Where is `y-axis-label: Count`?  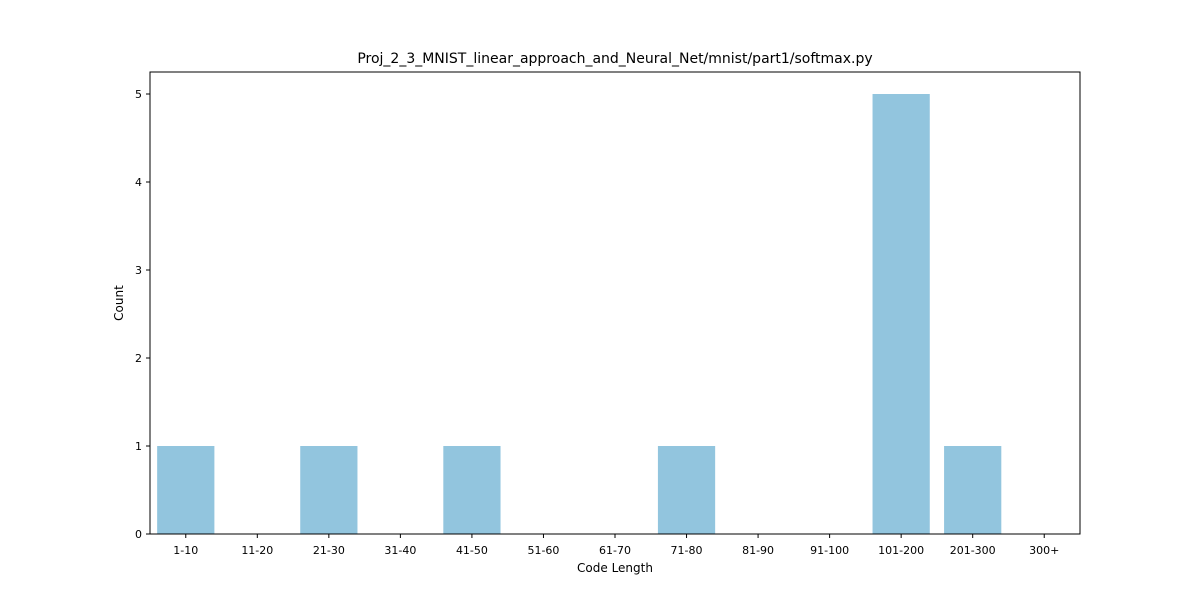
y-axis-label: Count is located at coordinates (119, 303).